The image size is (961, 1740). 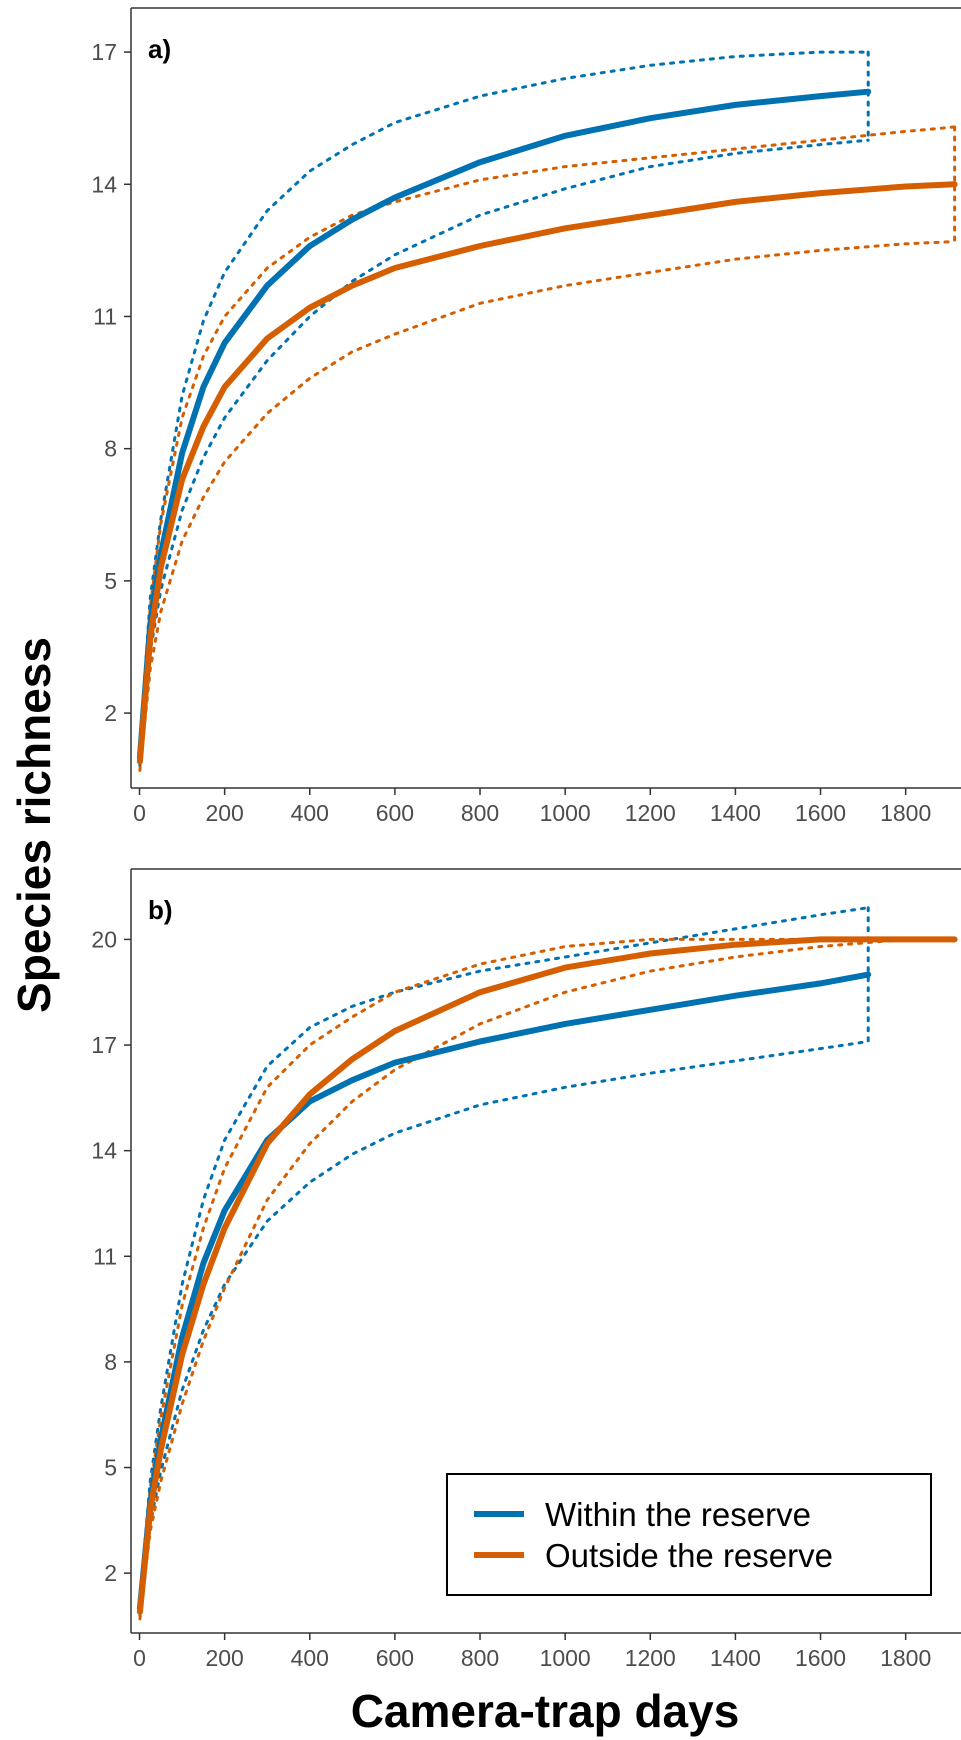 What do you see at coordinates (160, 910) in the screenshot?
I see `panel-label: b)` at bounding box center [160, 910].